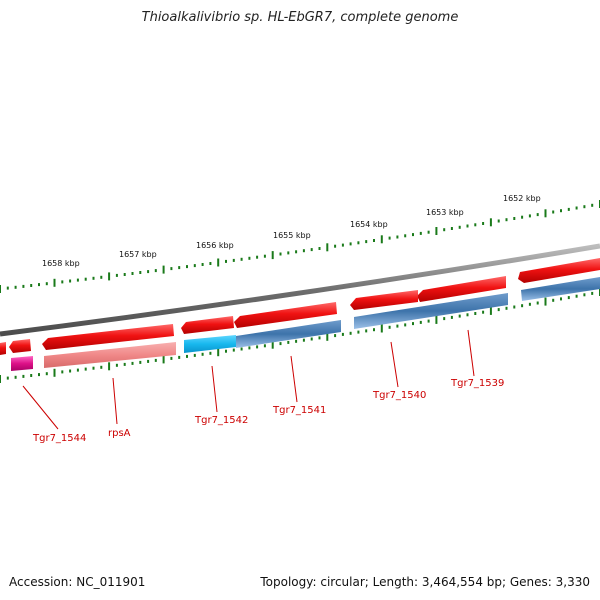 This screenshot has width=600, height=600. Describe the element at coordinates (59, 438) in the screenshot. I see `gene-label-tgr7-1544: Tgr7_1544` at that location.